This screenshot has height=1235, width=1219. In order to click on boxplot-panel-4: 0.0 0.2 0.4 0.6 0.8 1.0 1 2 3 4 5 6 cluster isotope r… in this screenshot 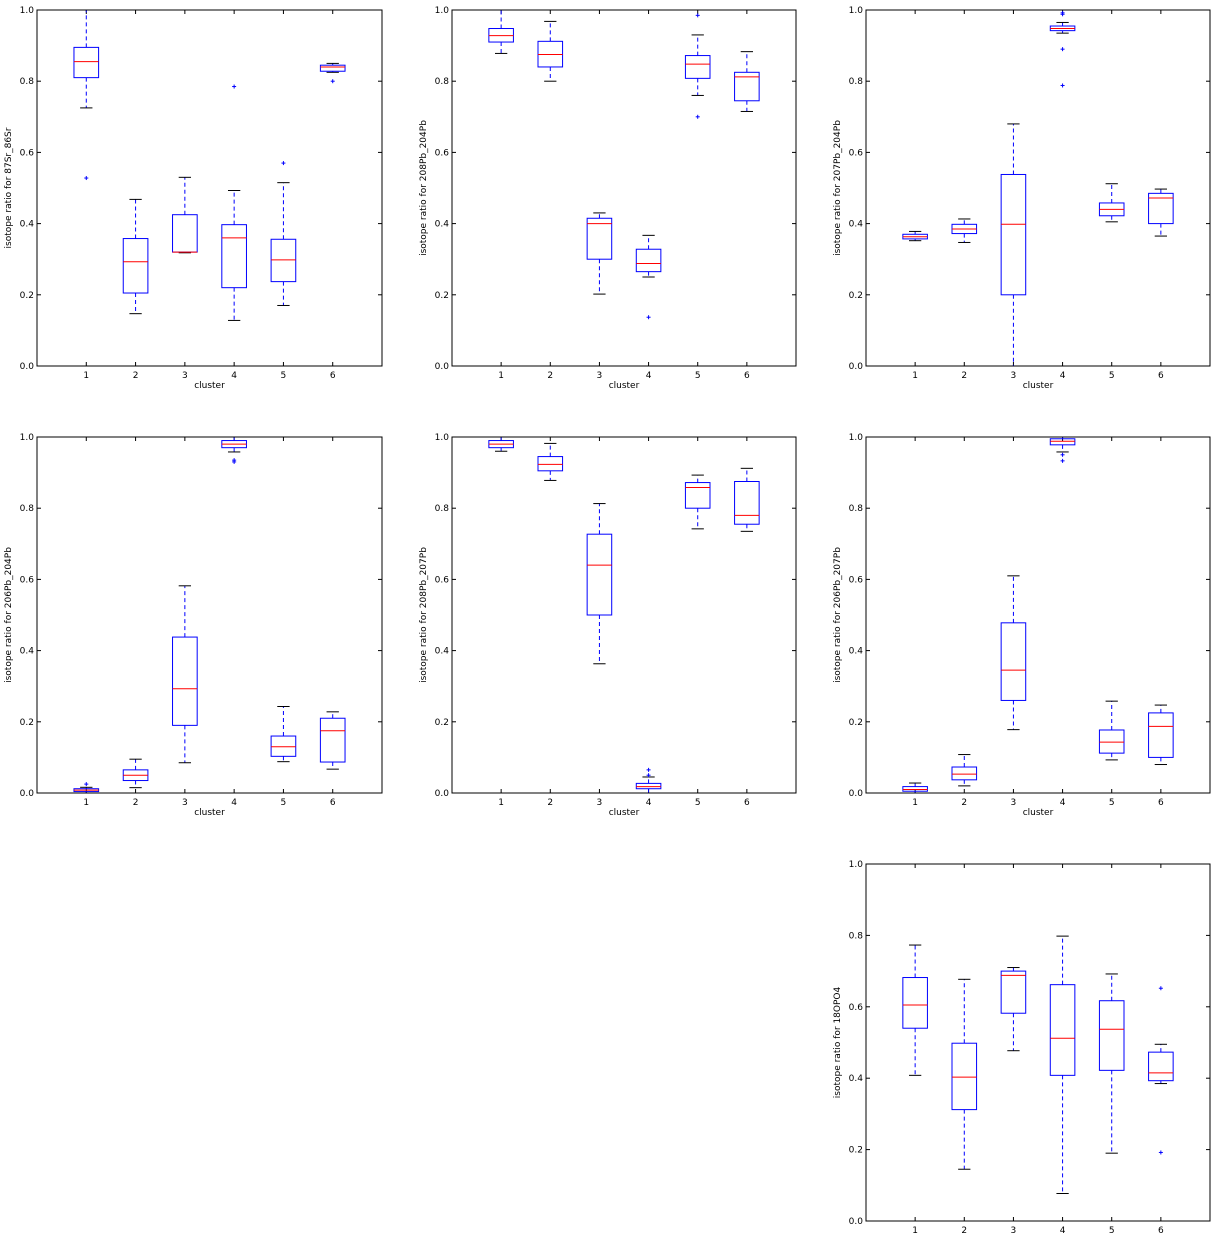, I will do `click(193, 625)`.